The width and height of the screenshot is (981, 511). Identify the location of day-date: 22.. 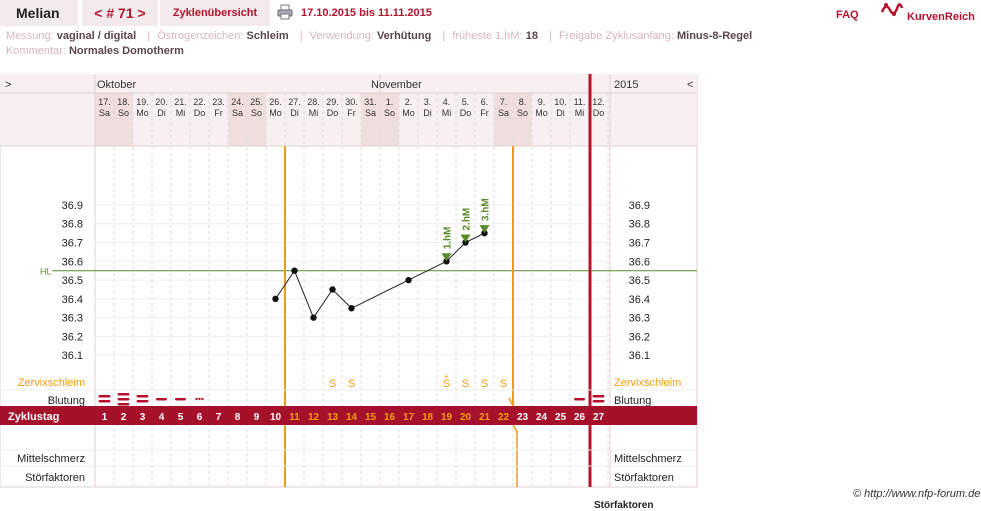
(199, 102).